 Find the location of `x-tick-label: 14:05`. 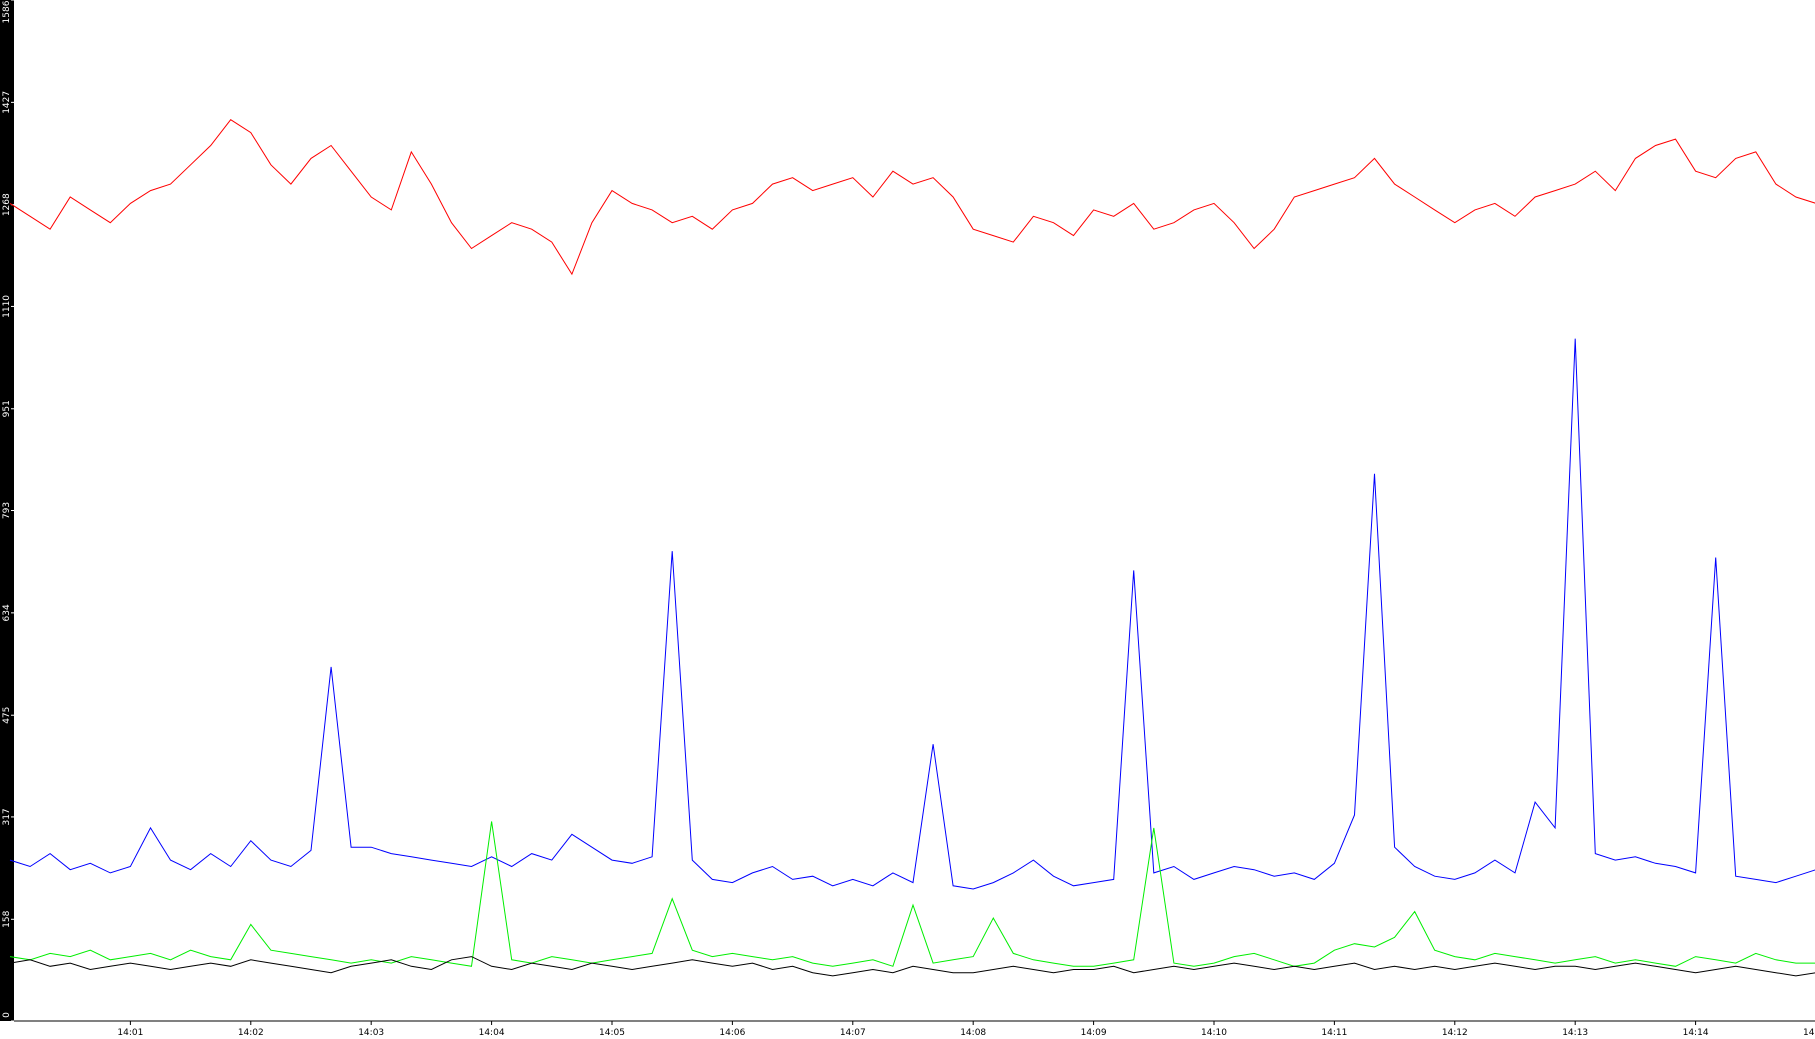

x-tick-label: 14:05 is located at coordinates (612, 1033).